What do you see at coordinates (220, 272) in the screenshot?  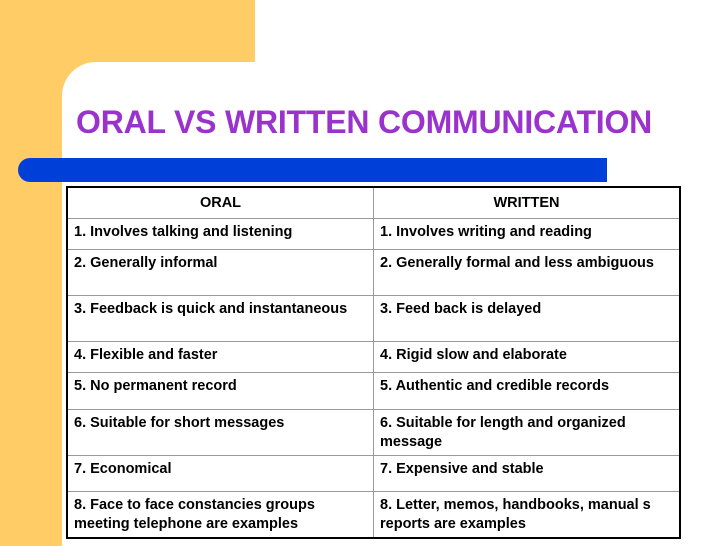 I see `cell-oral: 2. Generally informal` at bounding box center [220, 272].